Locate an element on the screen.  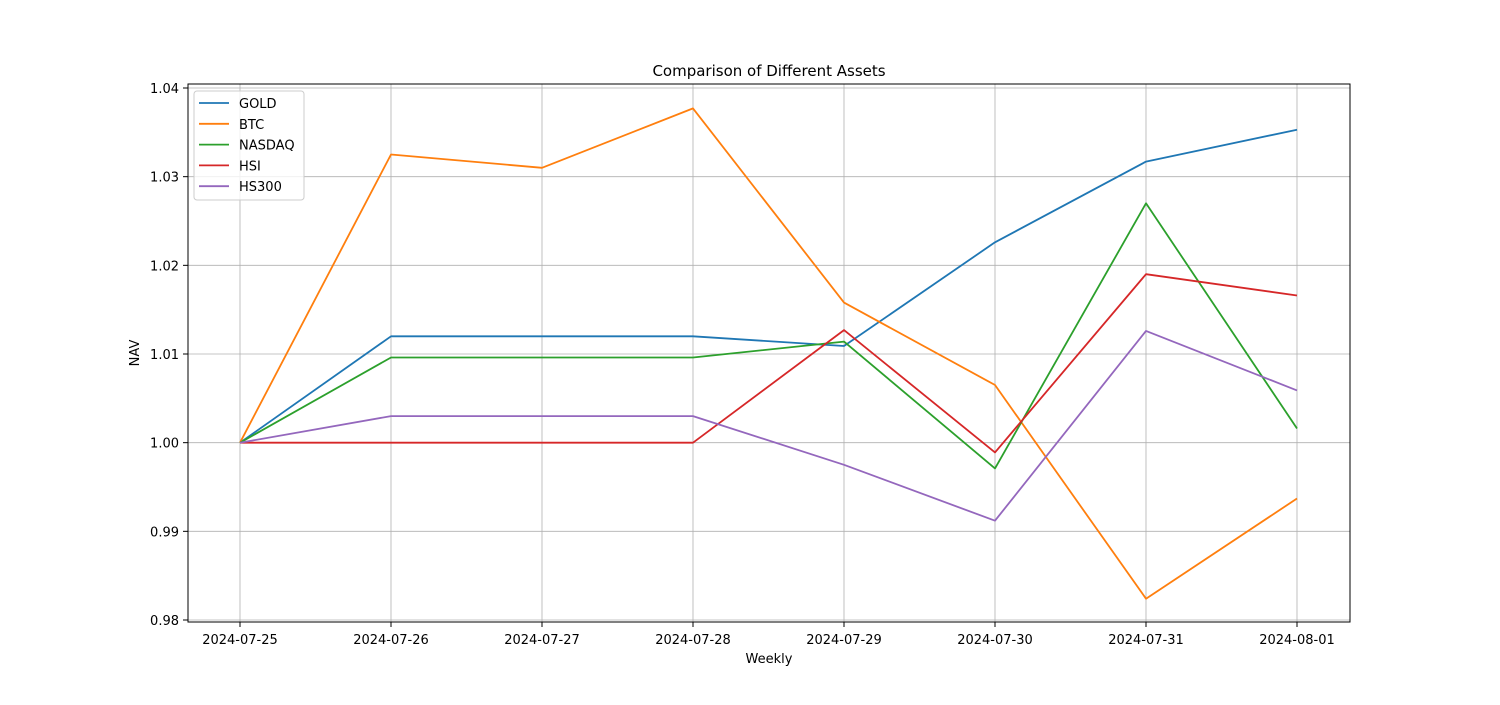
y-tick-label: 1.02 is located at coordinates (164, 266).